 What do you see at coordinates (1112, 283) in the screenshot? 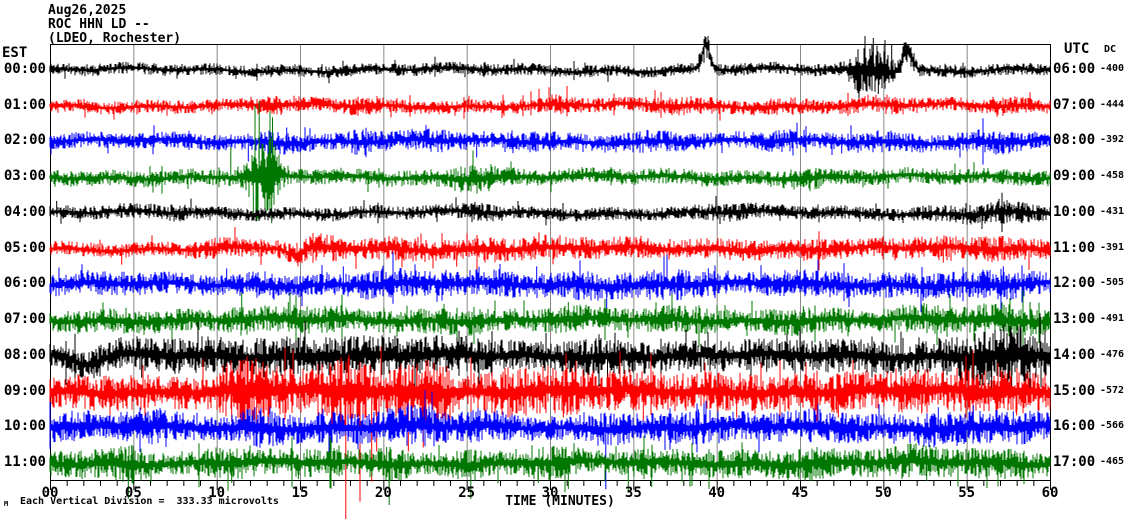
I see `dc-value: -505` at bounding box center [1112, 283].